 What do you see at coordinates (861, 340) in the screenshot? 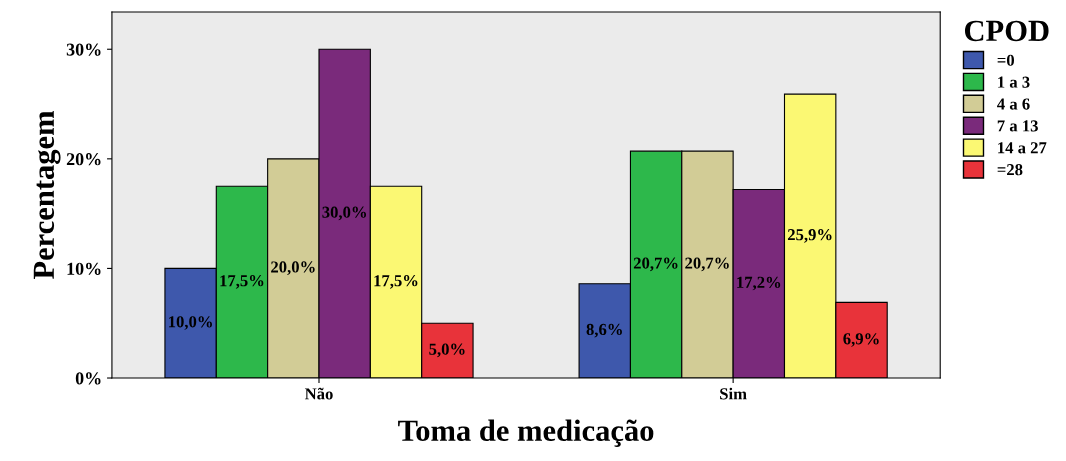
I see `data-label: 6,9%` at bounding box center [861, 340].